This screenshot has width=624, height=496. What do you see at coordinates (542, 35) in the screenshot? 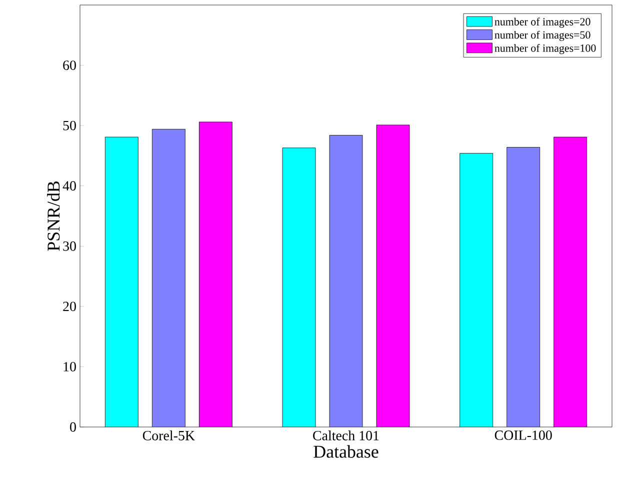
I see `legend-label: number of images=50` at bounding box center [542, 35].